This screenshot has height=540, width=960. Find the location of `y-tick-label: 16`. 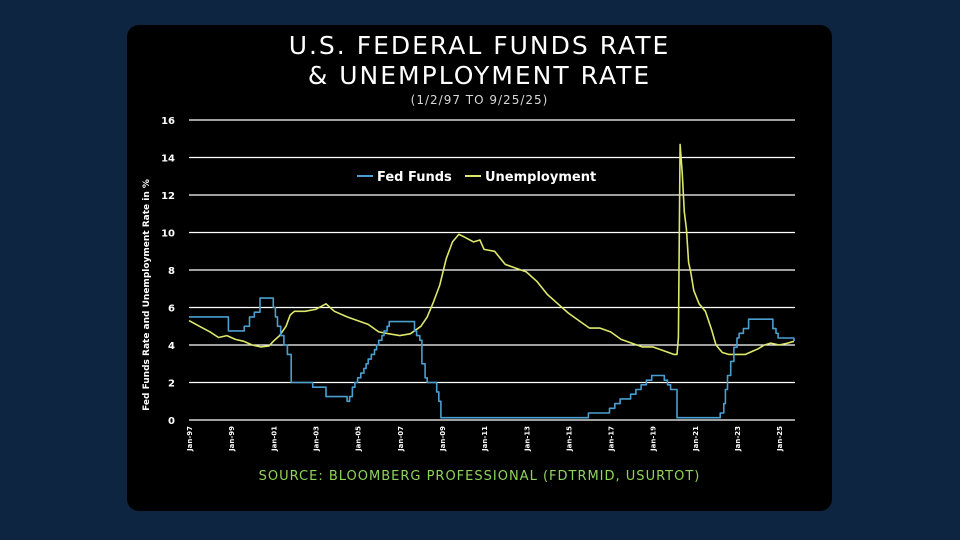

y-tick-label: 16 is located at coordinates (168, 121).